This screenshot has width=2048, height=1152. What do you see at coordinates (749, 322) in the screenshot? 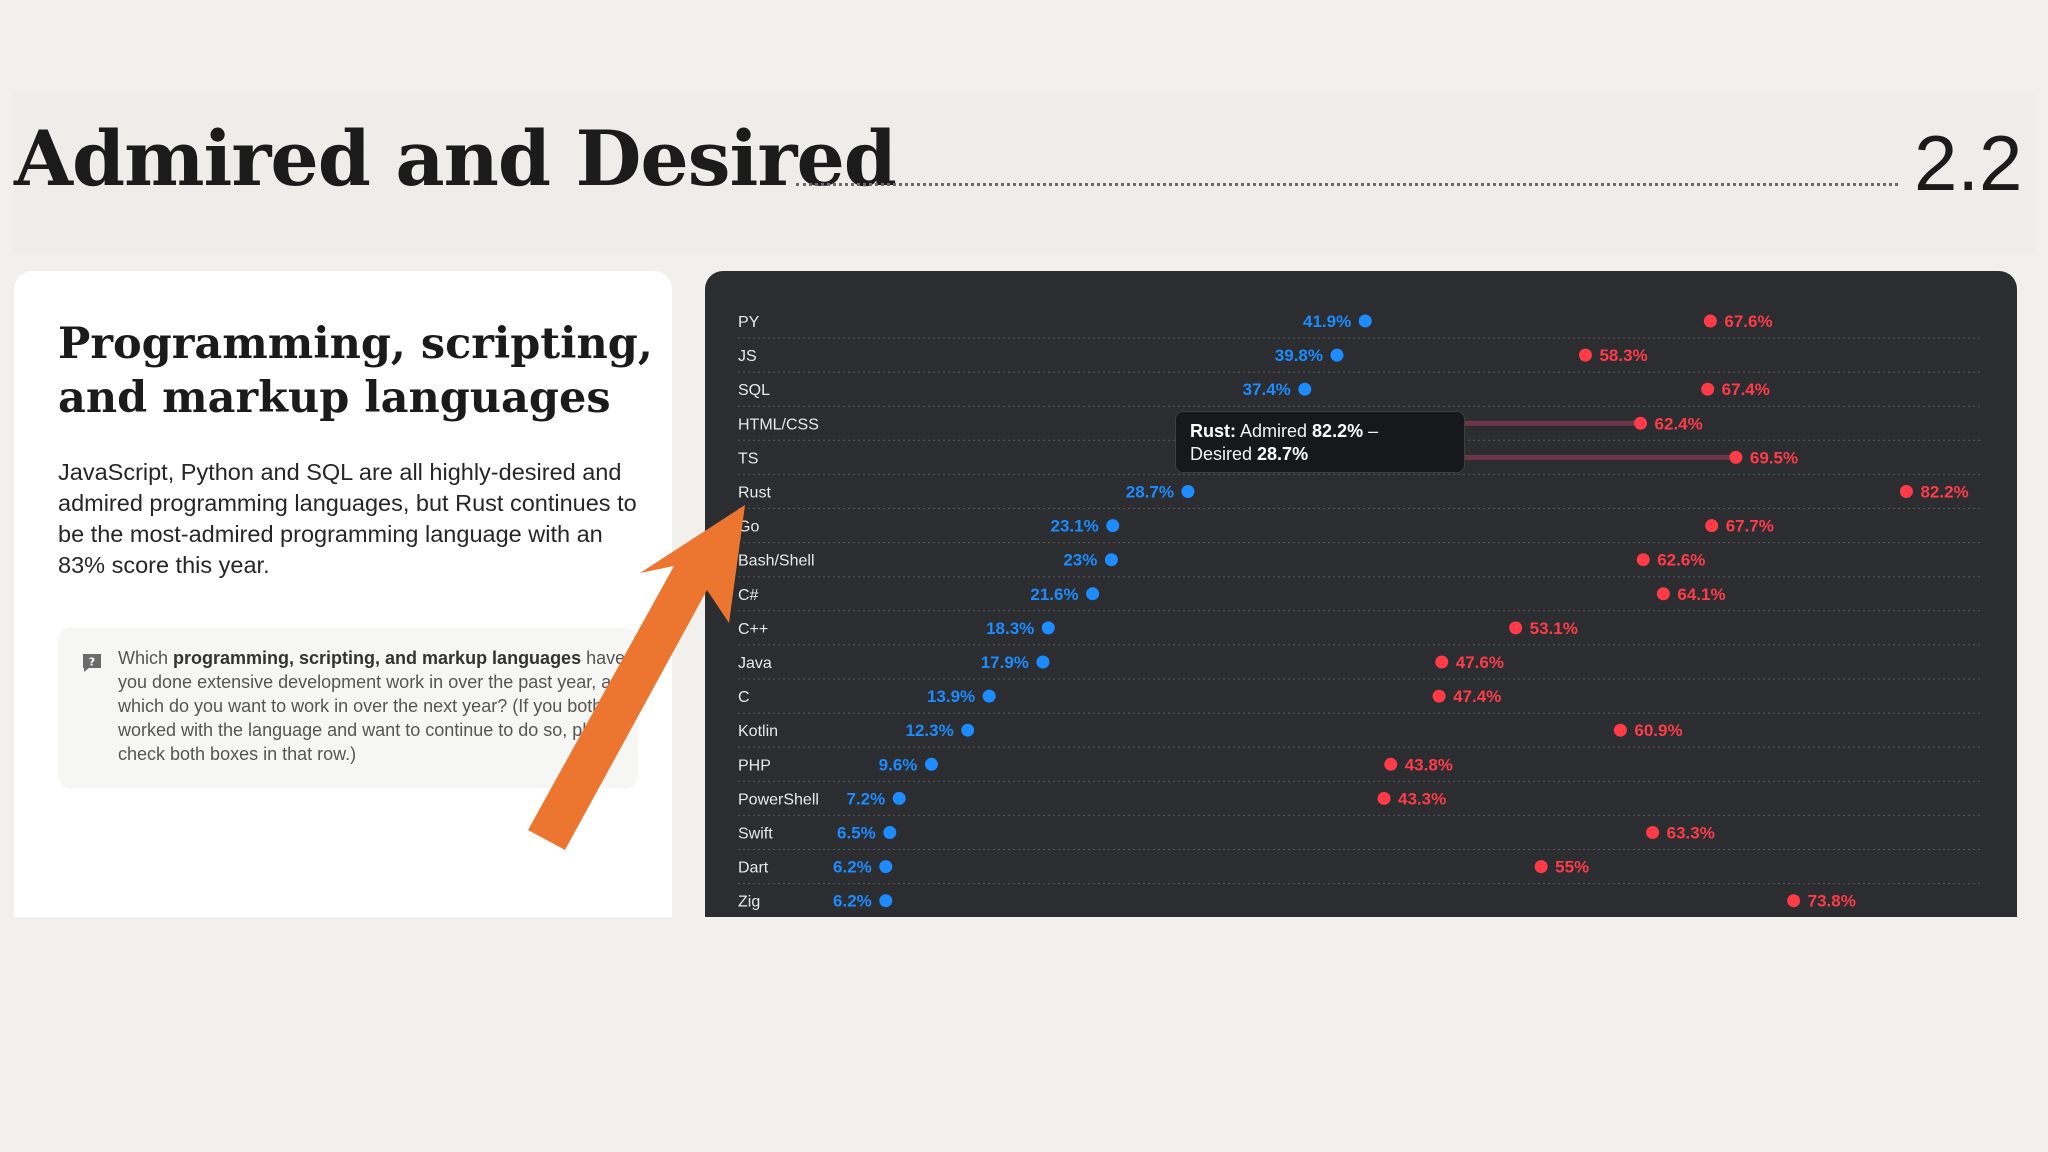
I see `row-label-py: PY` at bounding box center [749, 322].